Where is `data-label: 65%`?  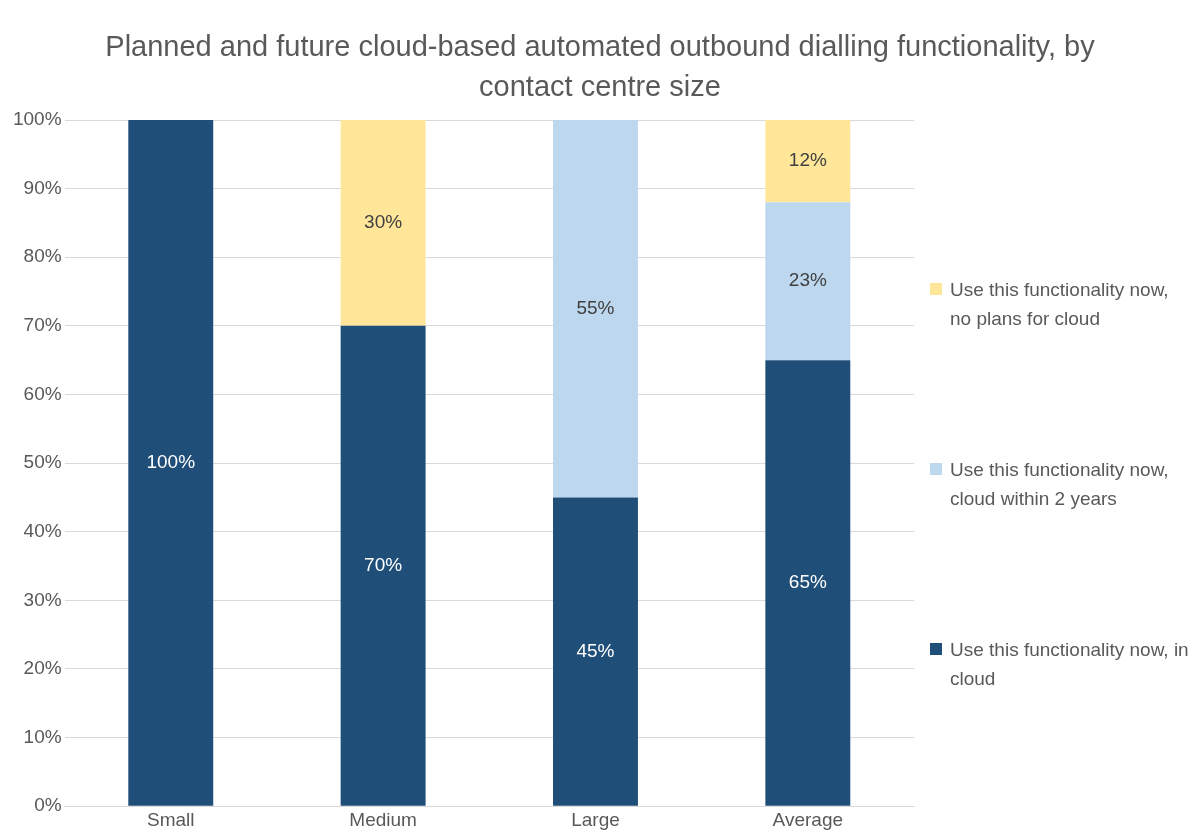 data-label: 65% is located at coordinates (807, 582).